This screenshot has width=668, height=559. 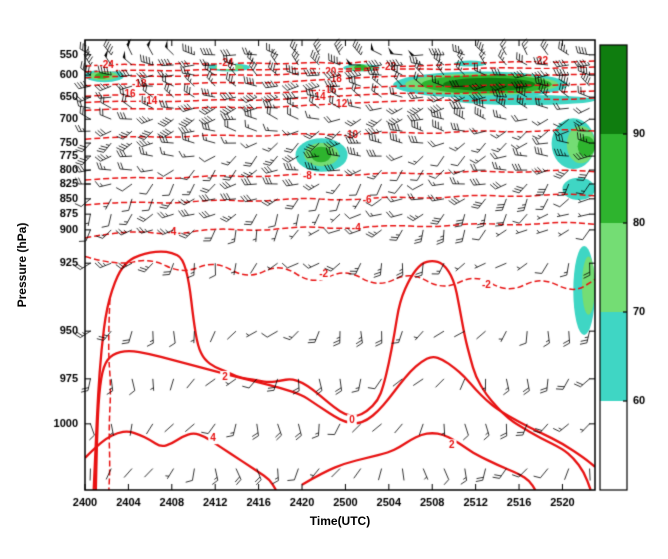 What do you see at coordinates (340, 521) in the screenshot?
I see `x-axis-title: Time(UTC)` at bounding box center [340, 521].